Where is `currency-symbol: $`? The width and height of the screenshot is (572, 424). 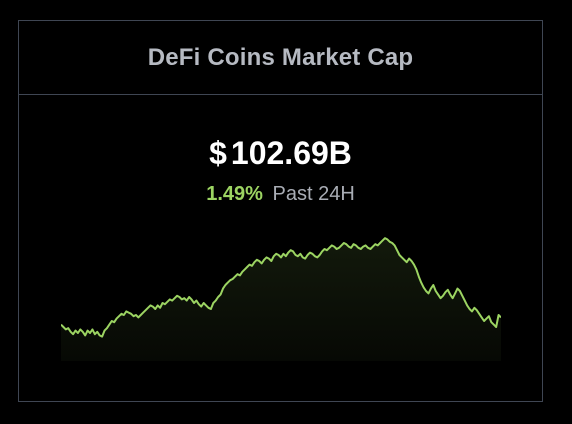
currency-symbol: $ is located at coordinates (218, 153).